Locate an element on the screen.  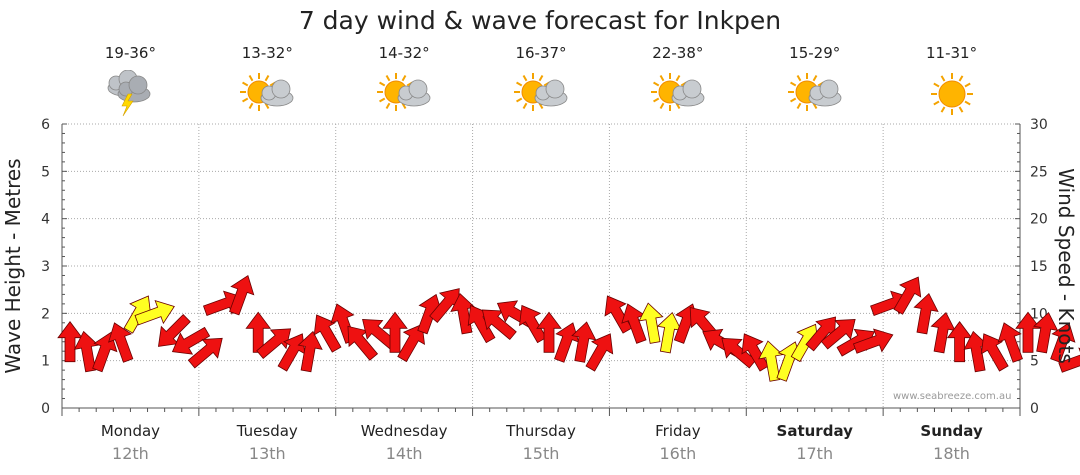
day-name: Thursday is located at coordinates (540, 431).